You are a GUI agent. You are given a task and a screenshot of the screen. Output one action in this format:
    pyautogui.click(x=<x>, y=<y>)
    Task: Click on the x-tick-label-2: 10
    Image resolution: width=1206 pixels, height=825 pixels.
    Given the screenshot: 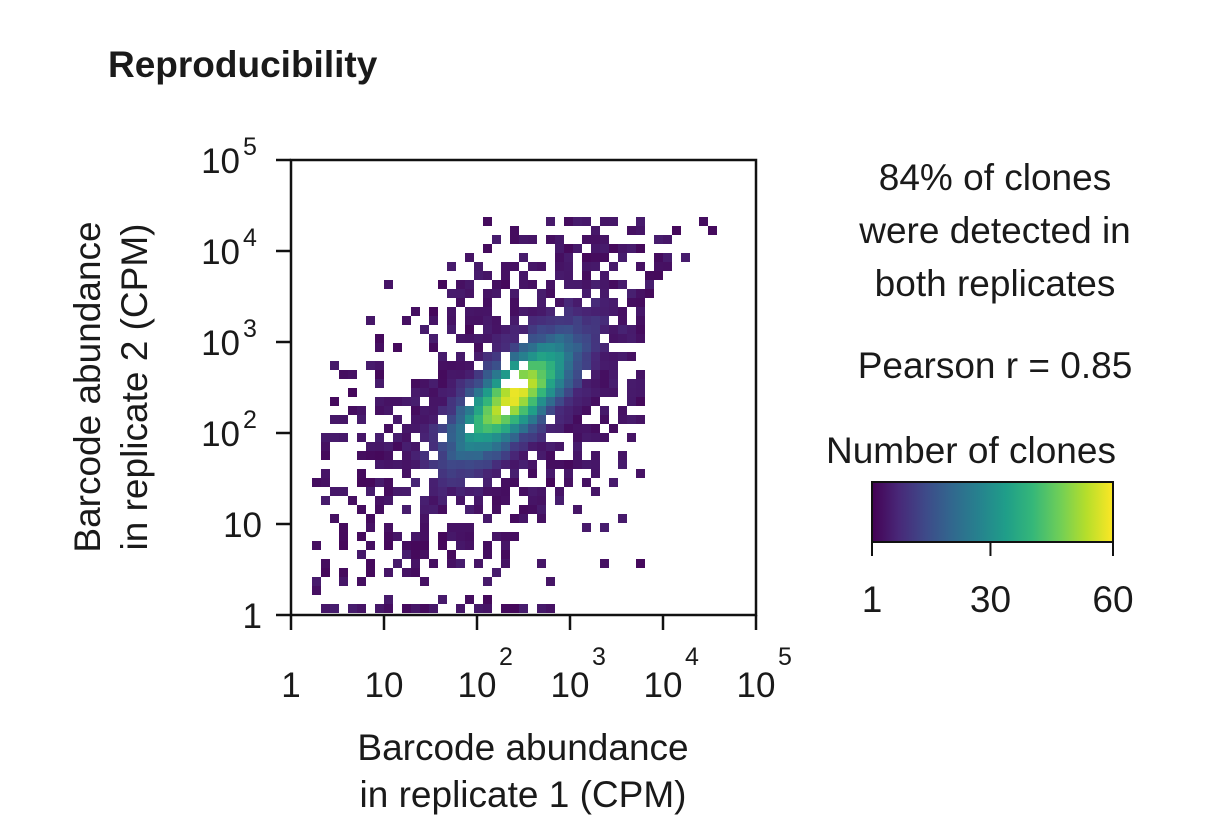 What is the action you would take?
    pyautogui.click(x=477, y=685)
    